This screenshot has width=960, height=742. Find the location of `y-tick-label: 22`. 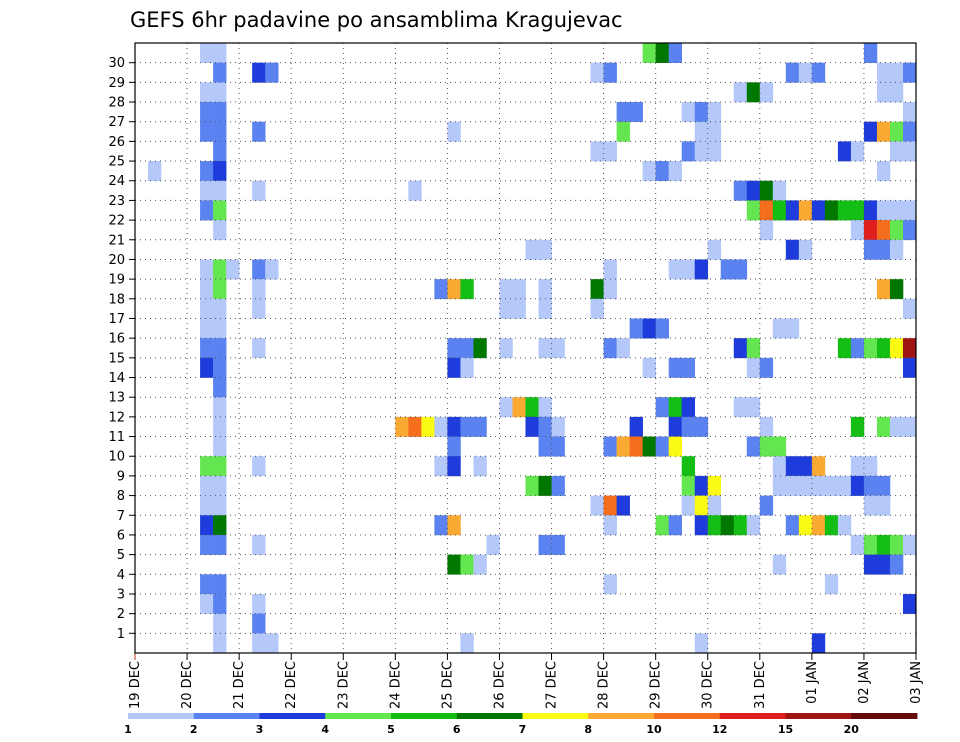

y-tick-label: 22 is located at coordinates (116, 221).